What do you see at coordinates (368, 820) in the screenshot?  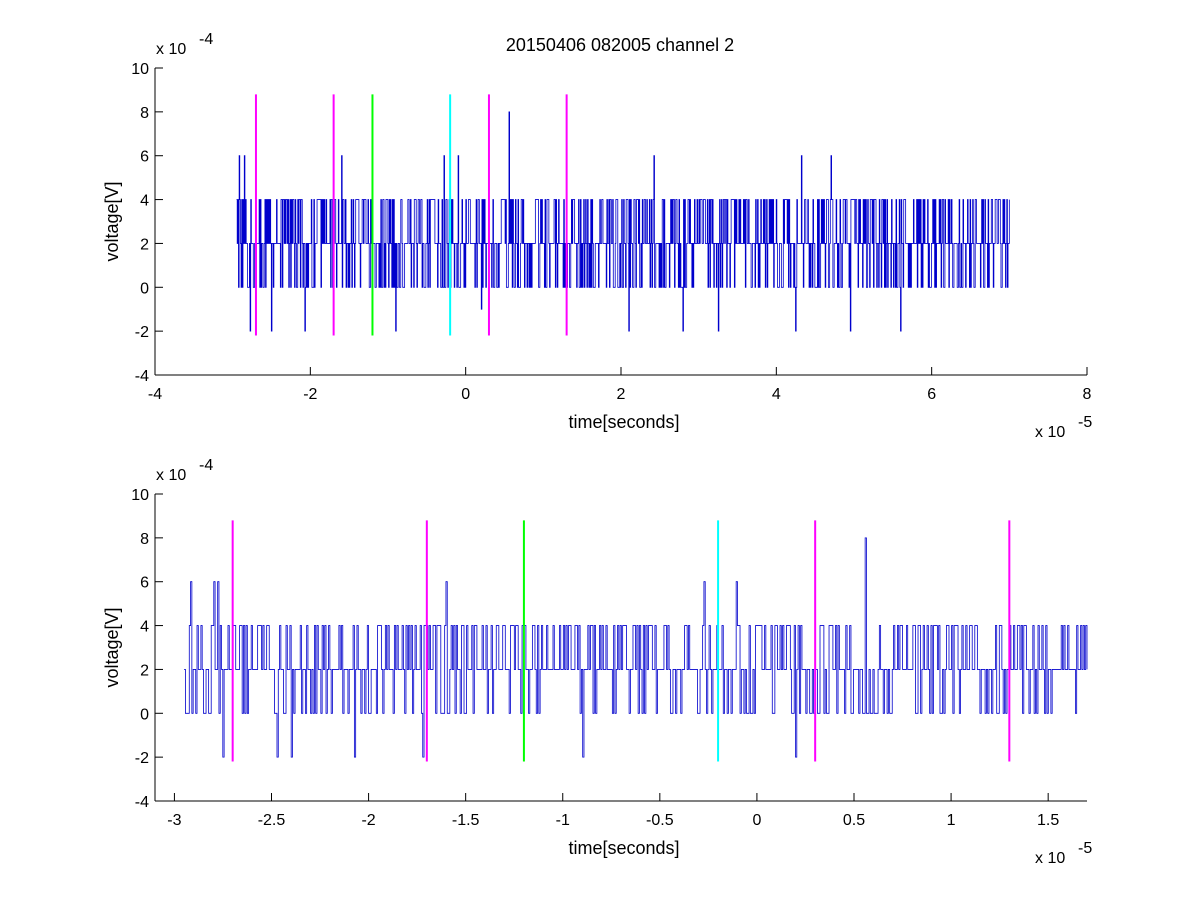 I see `x-tick-label-2: -2` at bounding box center [368, 820].